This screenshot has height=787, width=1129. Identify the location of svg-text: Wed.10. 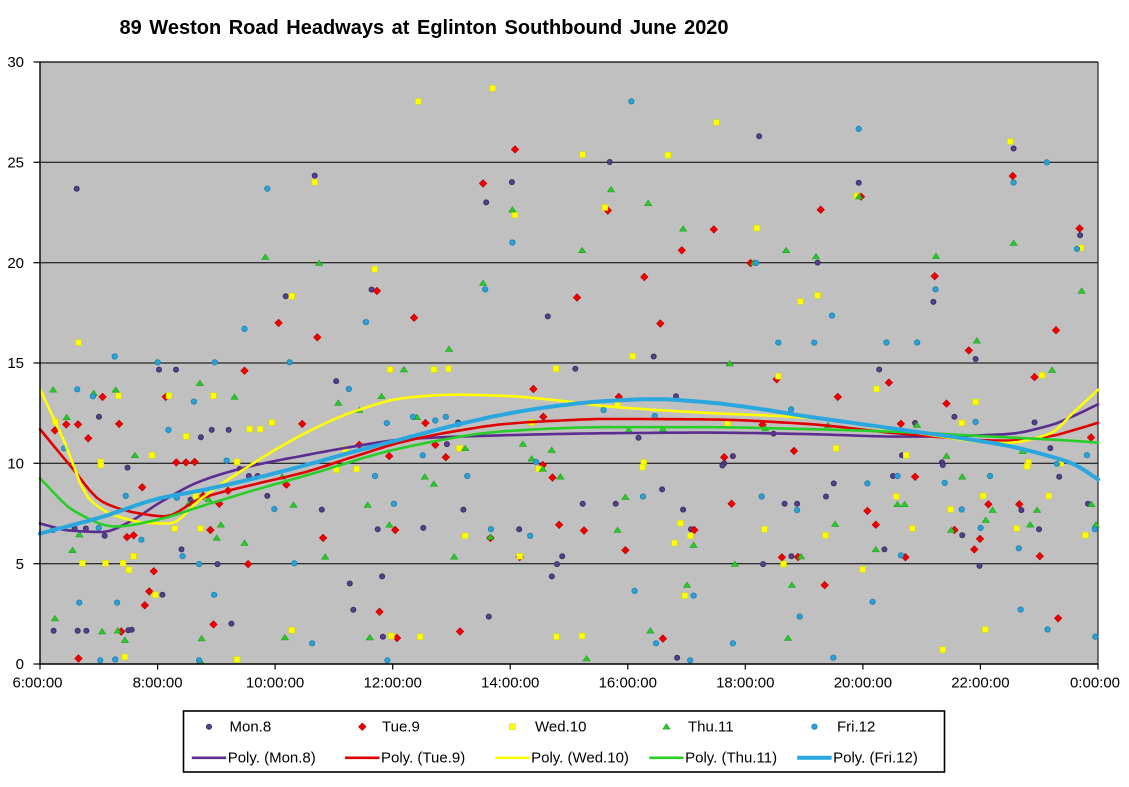
(560, 727).